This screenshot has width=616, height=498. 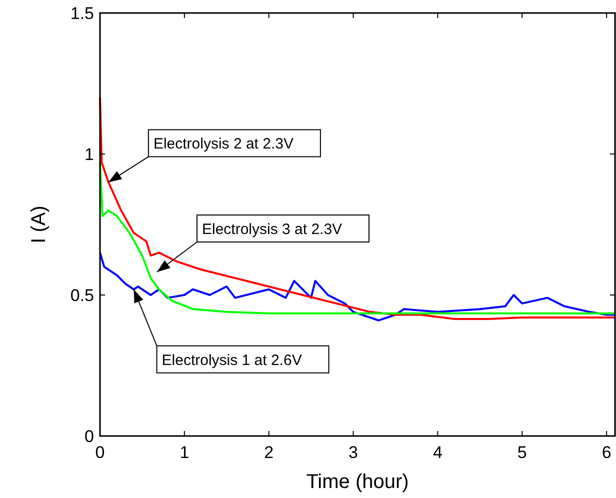 I want to click on annotation: Electrolysis 2 at 2.3V, so click(x=223, y=144).